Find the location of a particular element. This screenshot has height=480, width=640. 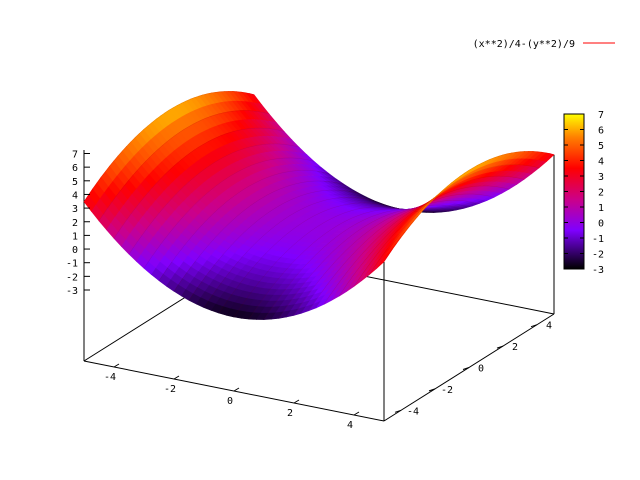

z-tick-label: 7 is located at coordinates (75, 155).